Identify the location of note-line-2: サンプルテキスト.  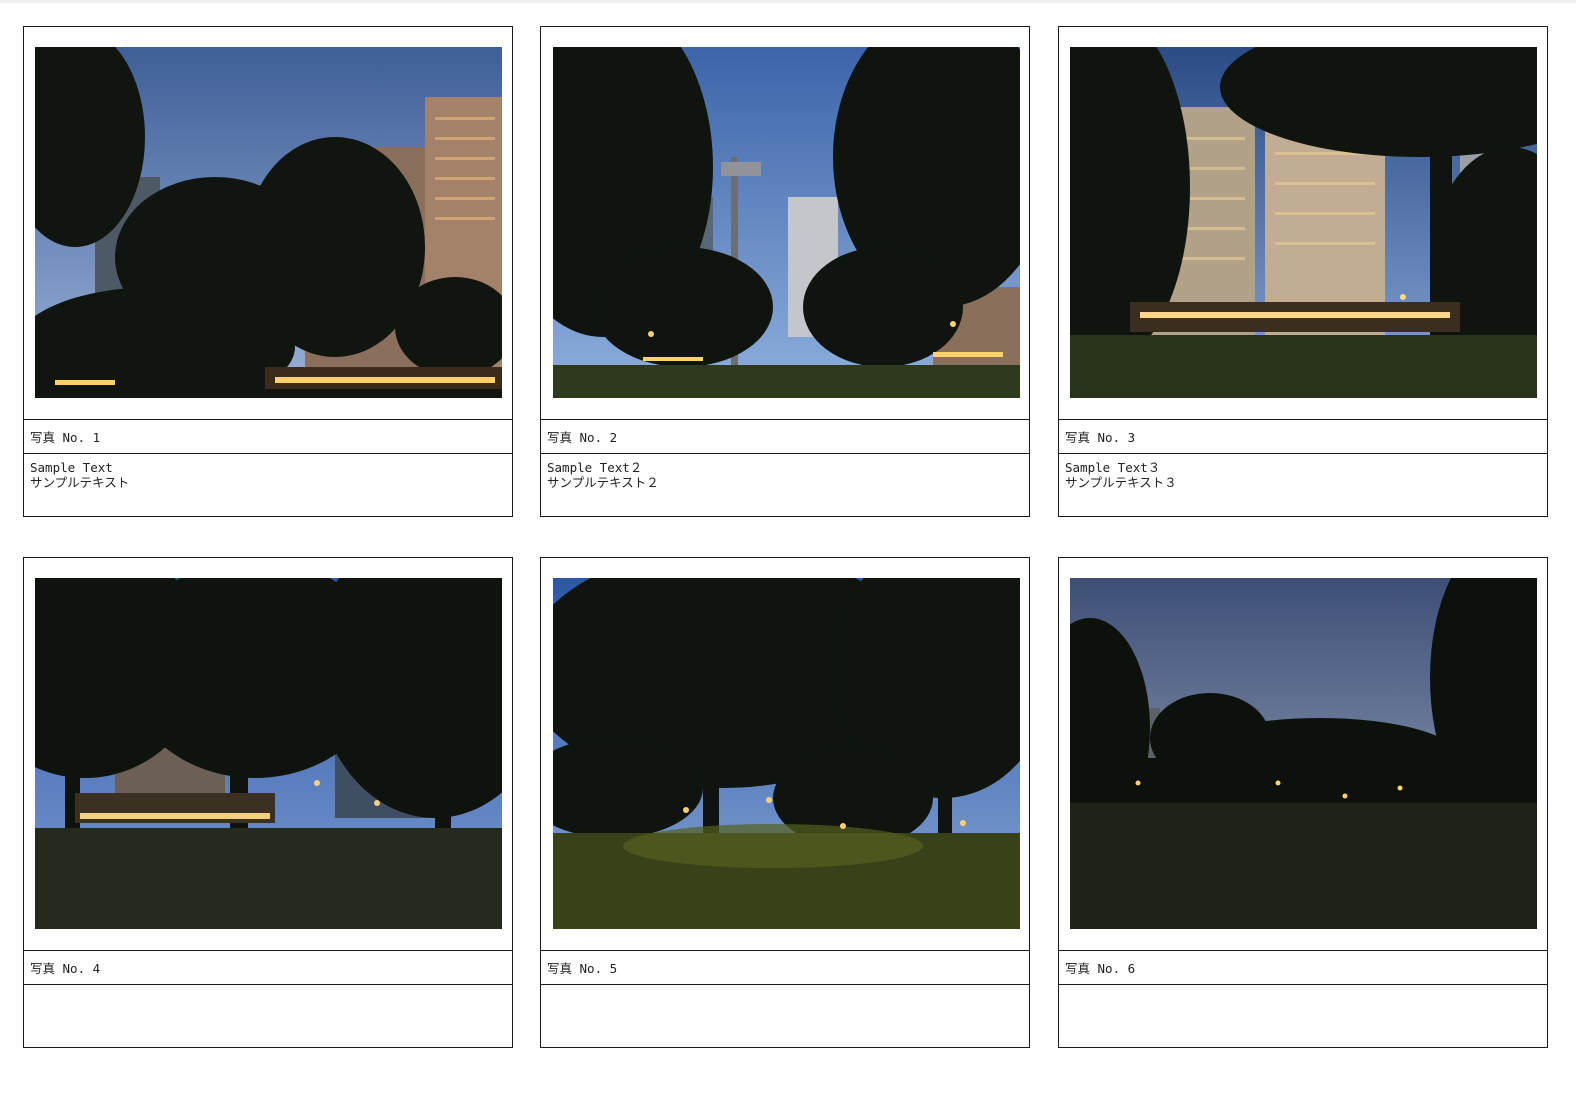
(80, 482).